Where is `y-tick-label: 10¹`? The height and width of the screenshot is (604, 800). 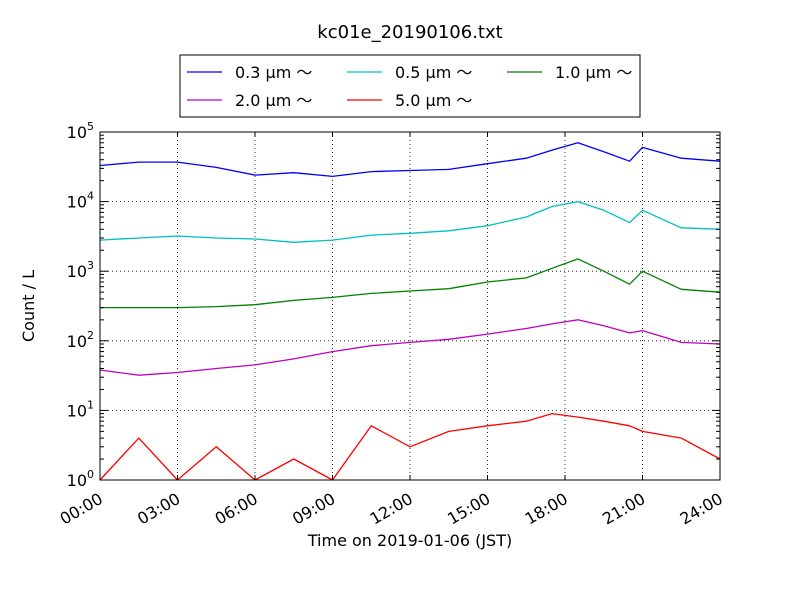
y-tick-label: 10¹ is located at coordinates (80, 409).